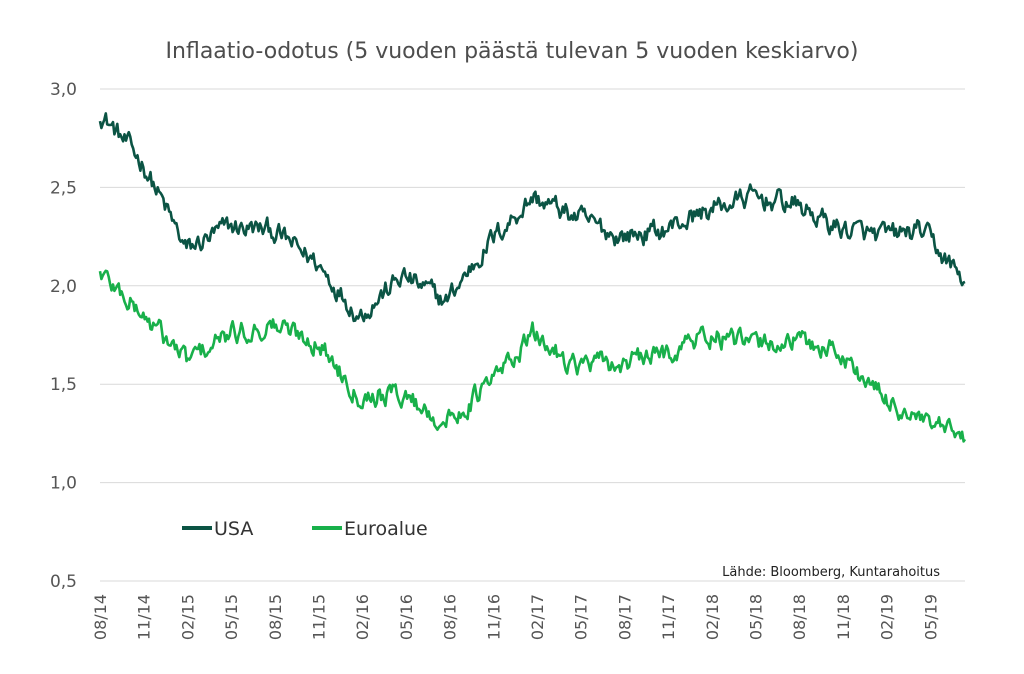 The image size is (1024, 674). I want to click on y-tick-label: 1,0, so click(63, 484).